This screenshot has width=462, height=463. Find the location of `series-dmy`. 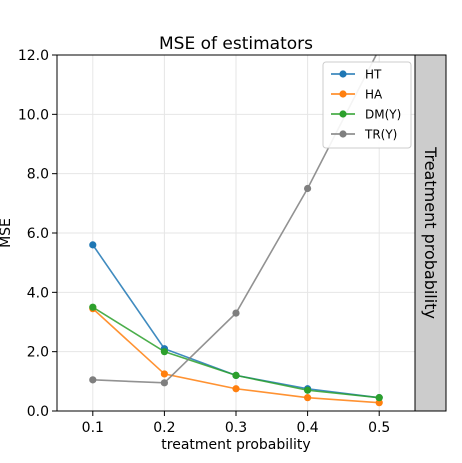

series-dmy is located at coordinates (236, 352).